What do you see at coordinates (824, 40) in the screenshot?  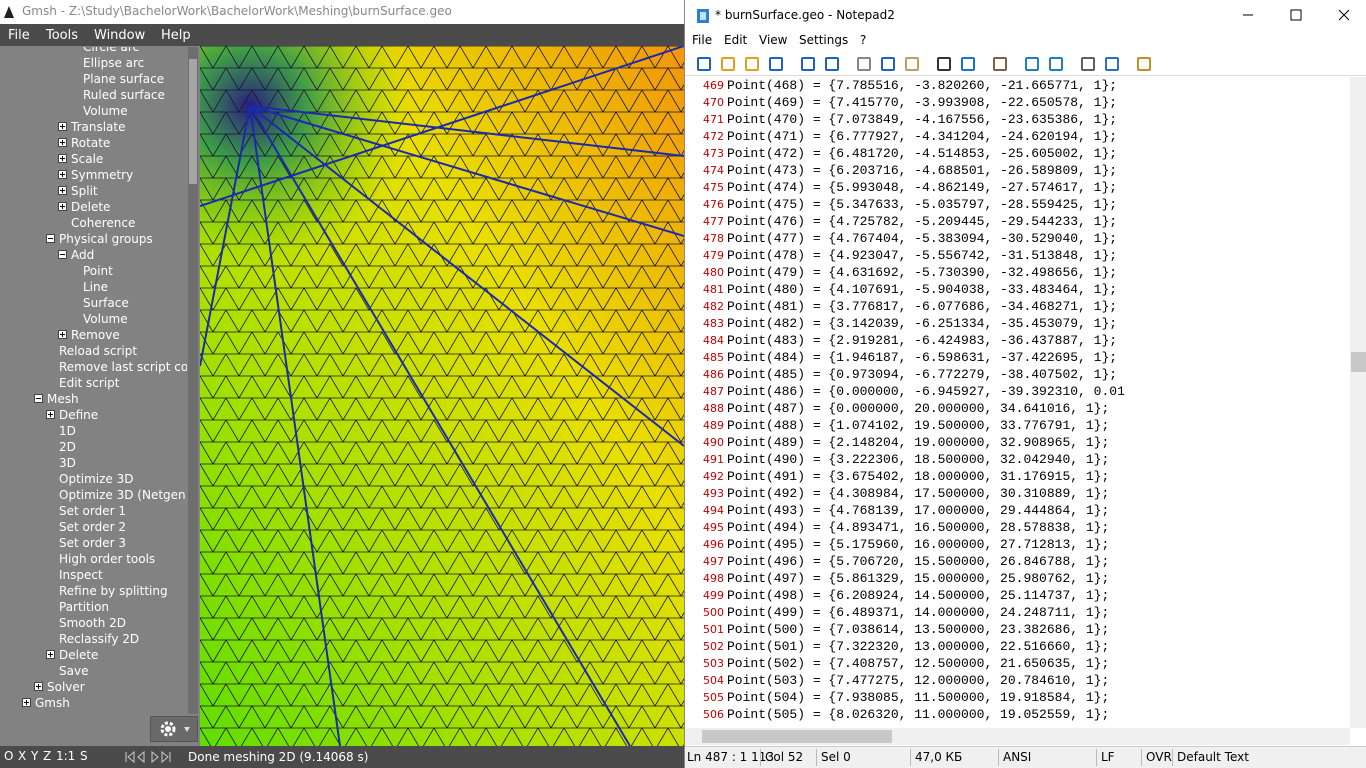 I see `menu-item: Settings` at bounding box center [824, 40].